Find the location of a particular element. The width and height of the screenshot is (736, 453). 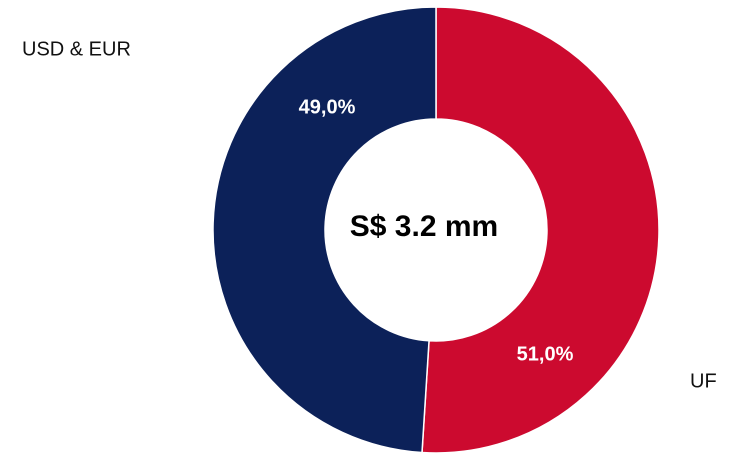

data-label: 51,0% is located at coordinates (545, 354).